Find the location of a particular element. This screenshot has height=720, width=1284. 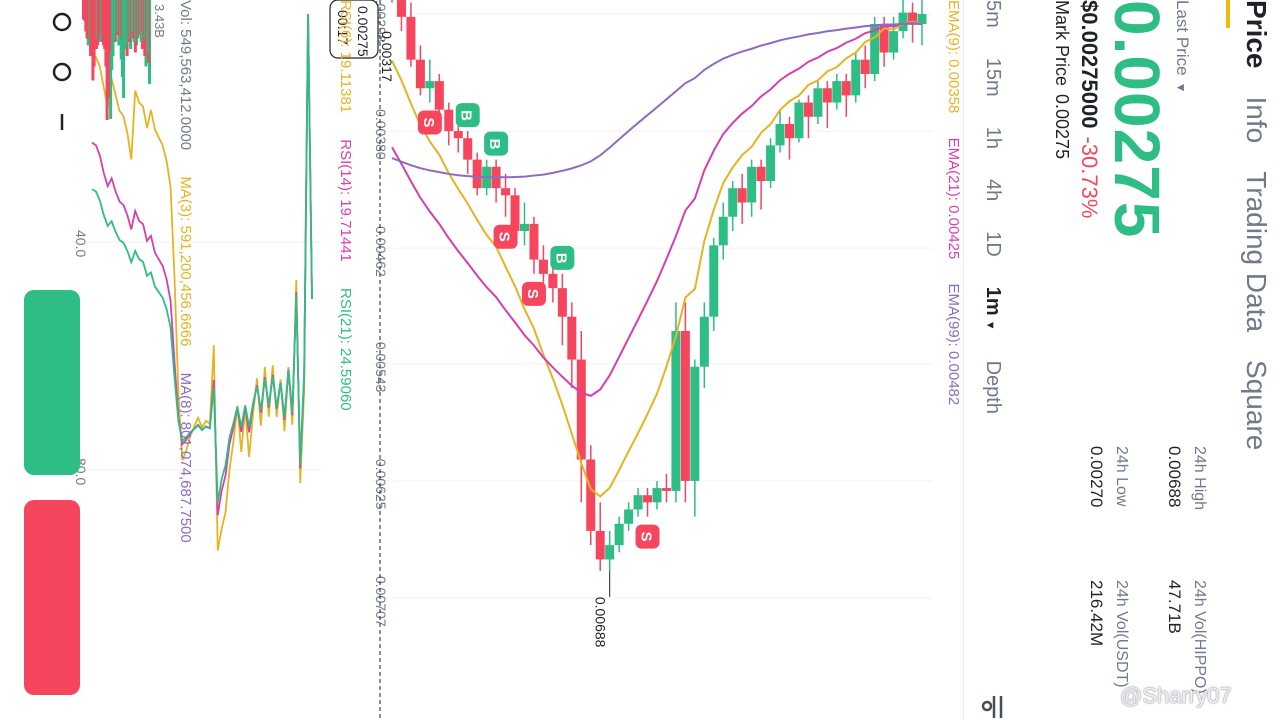

price-axis-label: 0.00543 is located at coordinates (381, 367).